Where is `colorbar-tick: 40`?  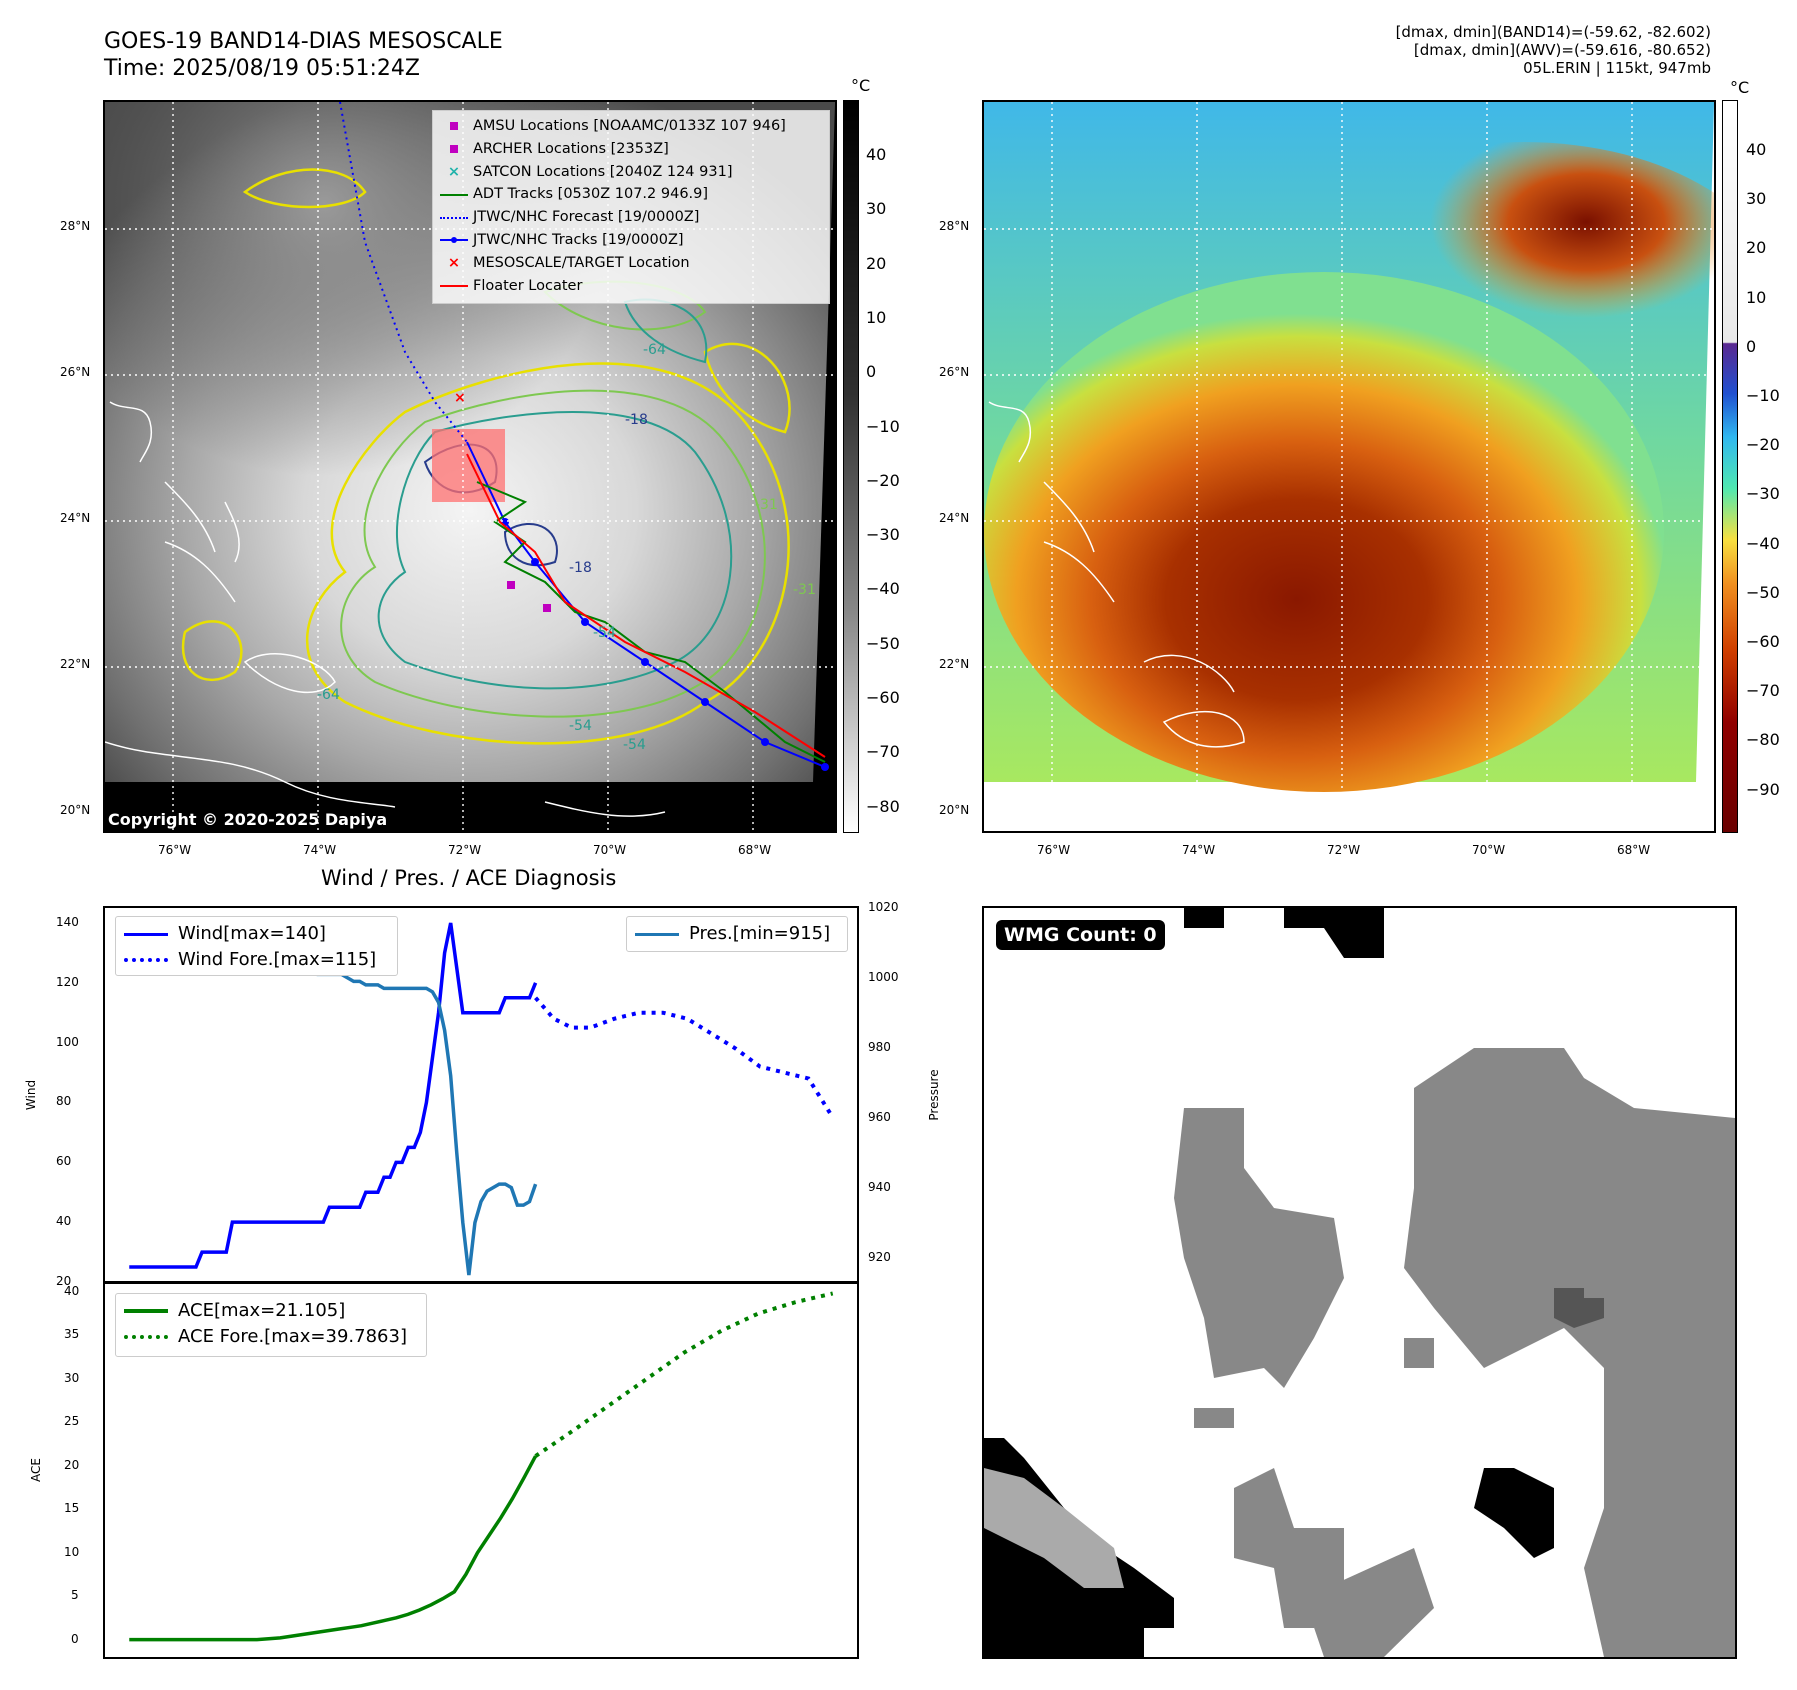
colorbar-tick: 40 is located at coordinates (1756, 149).